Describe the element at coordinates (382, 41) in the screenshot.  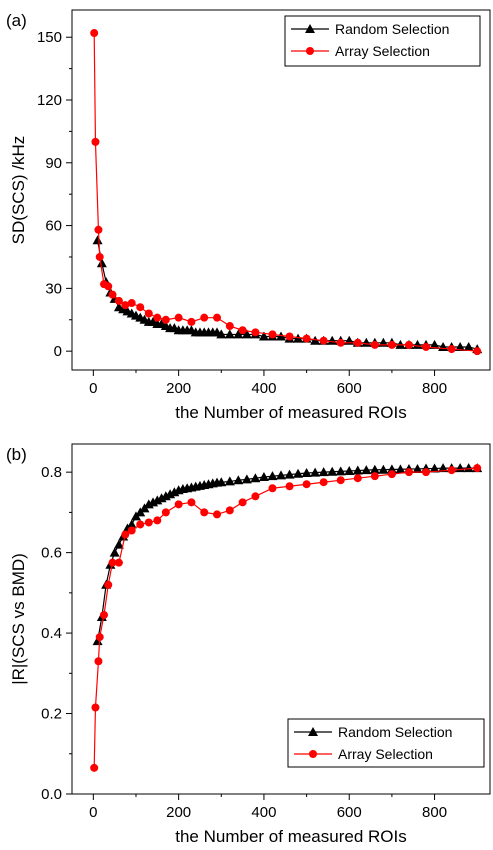
I see `legend: Random Selection Array Selection` at that location.